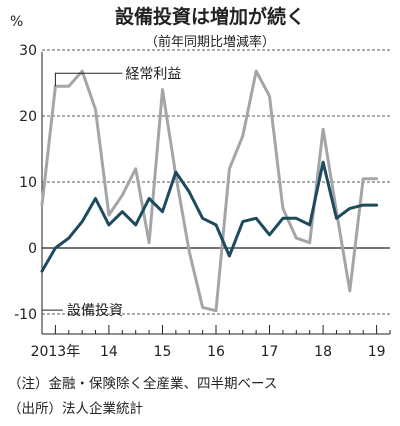  What do you see at coordinates (25, 315) in the screenshot?
I see `y-tick-label: -10` at bounding box center [25, 315].